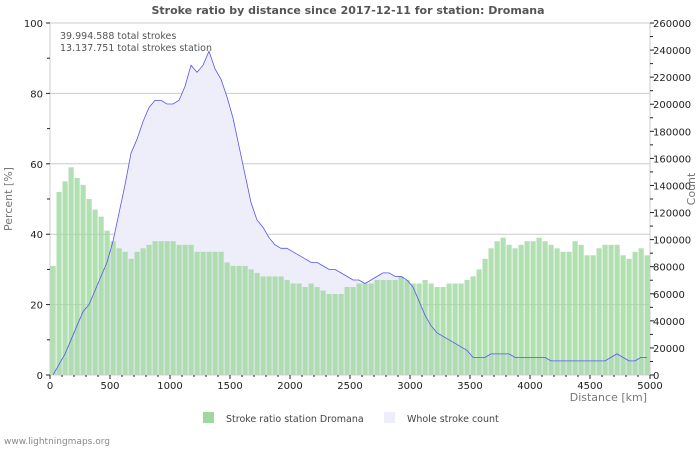  I want to click on x-tick-label: 3000, so click(409, 386).